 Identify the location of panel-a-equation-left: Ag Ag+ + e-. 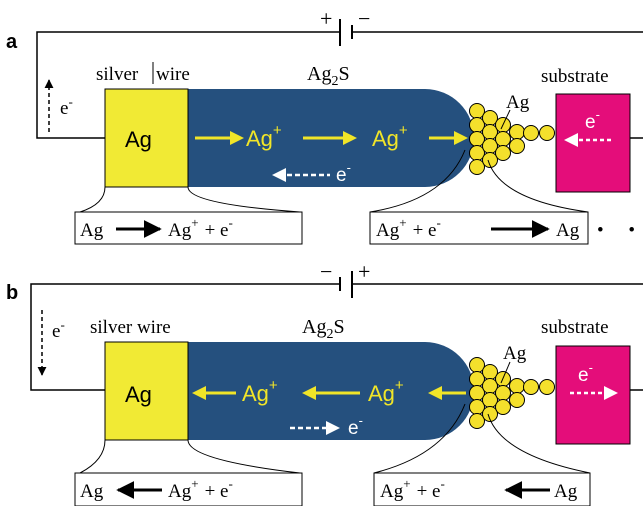
(156, 228).